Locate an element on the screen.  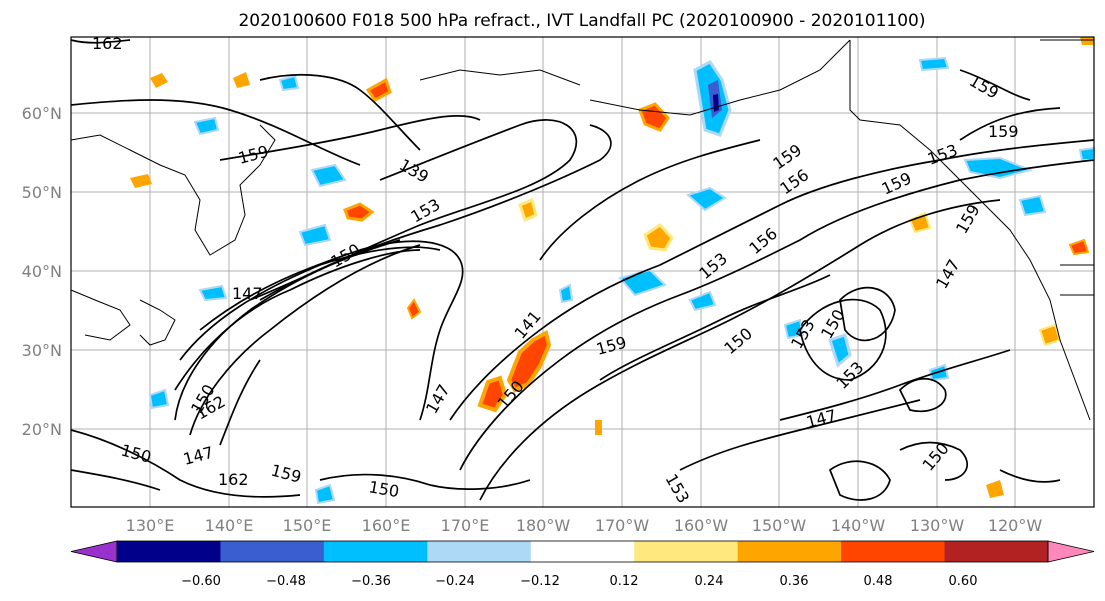
colorbar-tick-label: −0.36 is located at coordinates (371, 581).